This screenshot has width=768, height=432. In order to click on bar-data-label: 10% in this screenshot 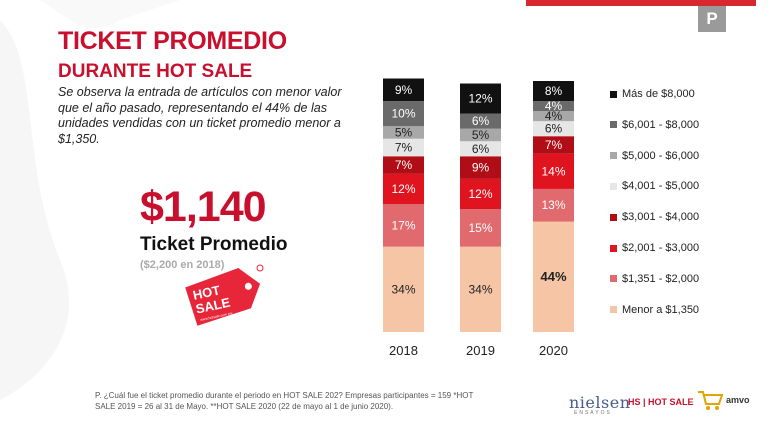, I will do `click(403, 114)`.